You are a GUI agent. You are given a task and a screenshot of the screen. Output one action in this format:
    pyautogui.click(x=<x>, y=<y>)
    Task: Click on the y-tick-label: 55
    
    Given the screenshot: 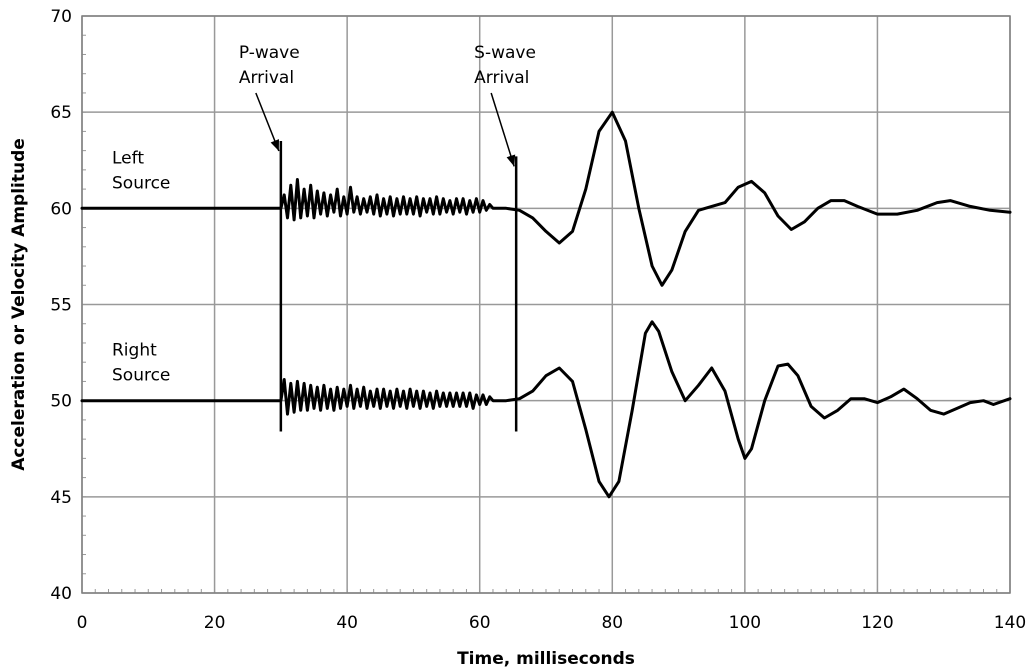 What is the action you would take?
    pyautogui.click(x=61, y=306)
    